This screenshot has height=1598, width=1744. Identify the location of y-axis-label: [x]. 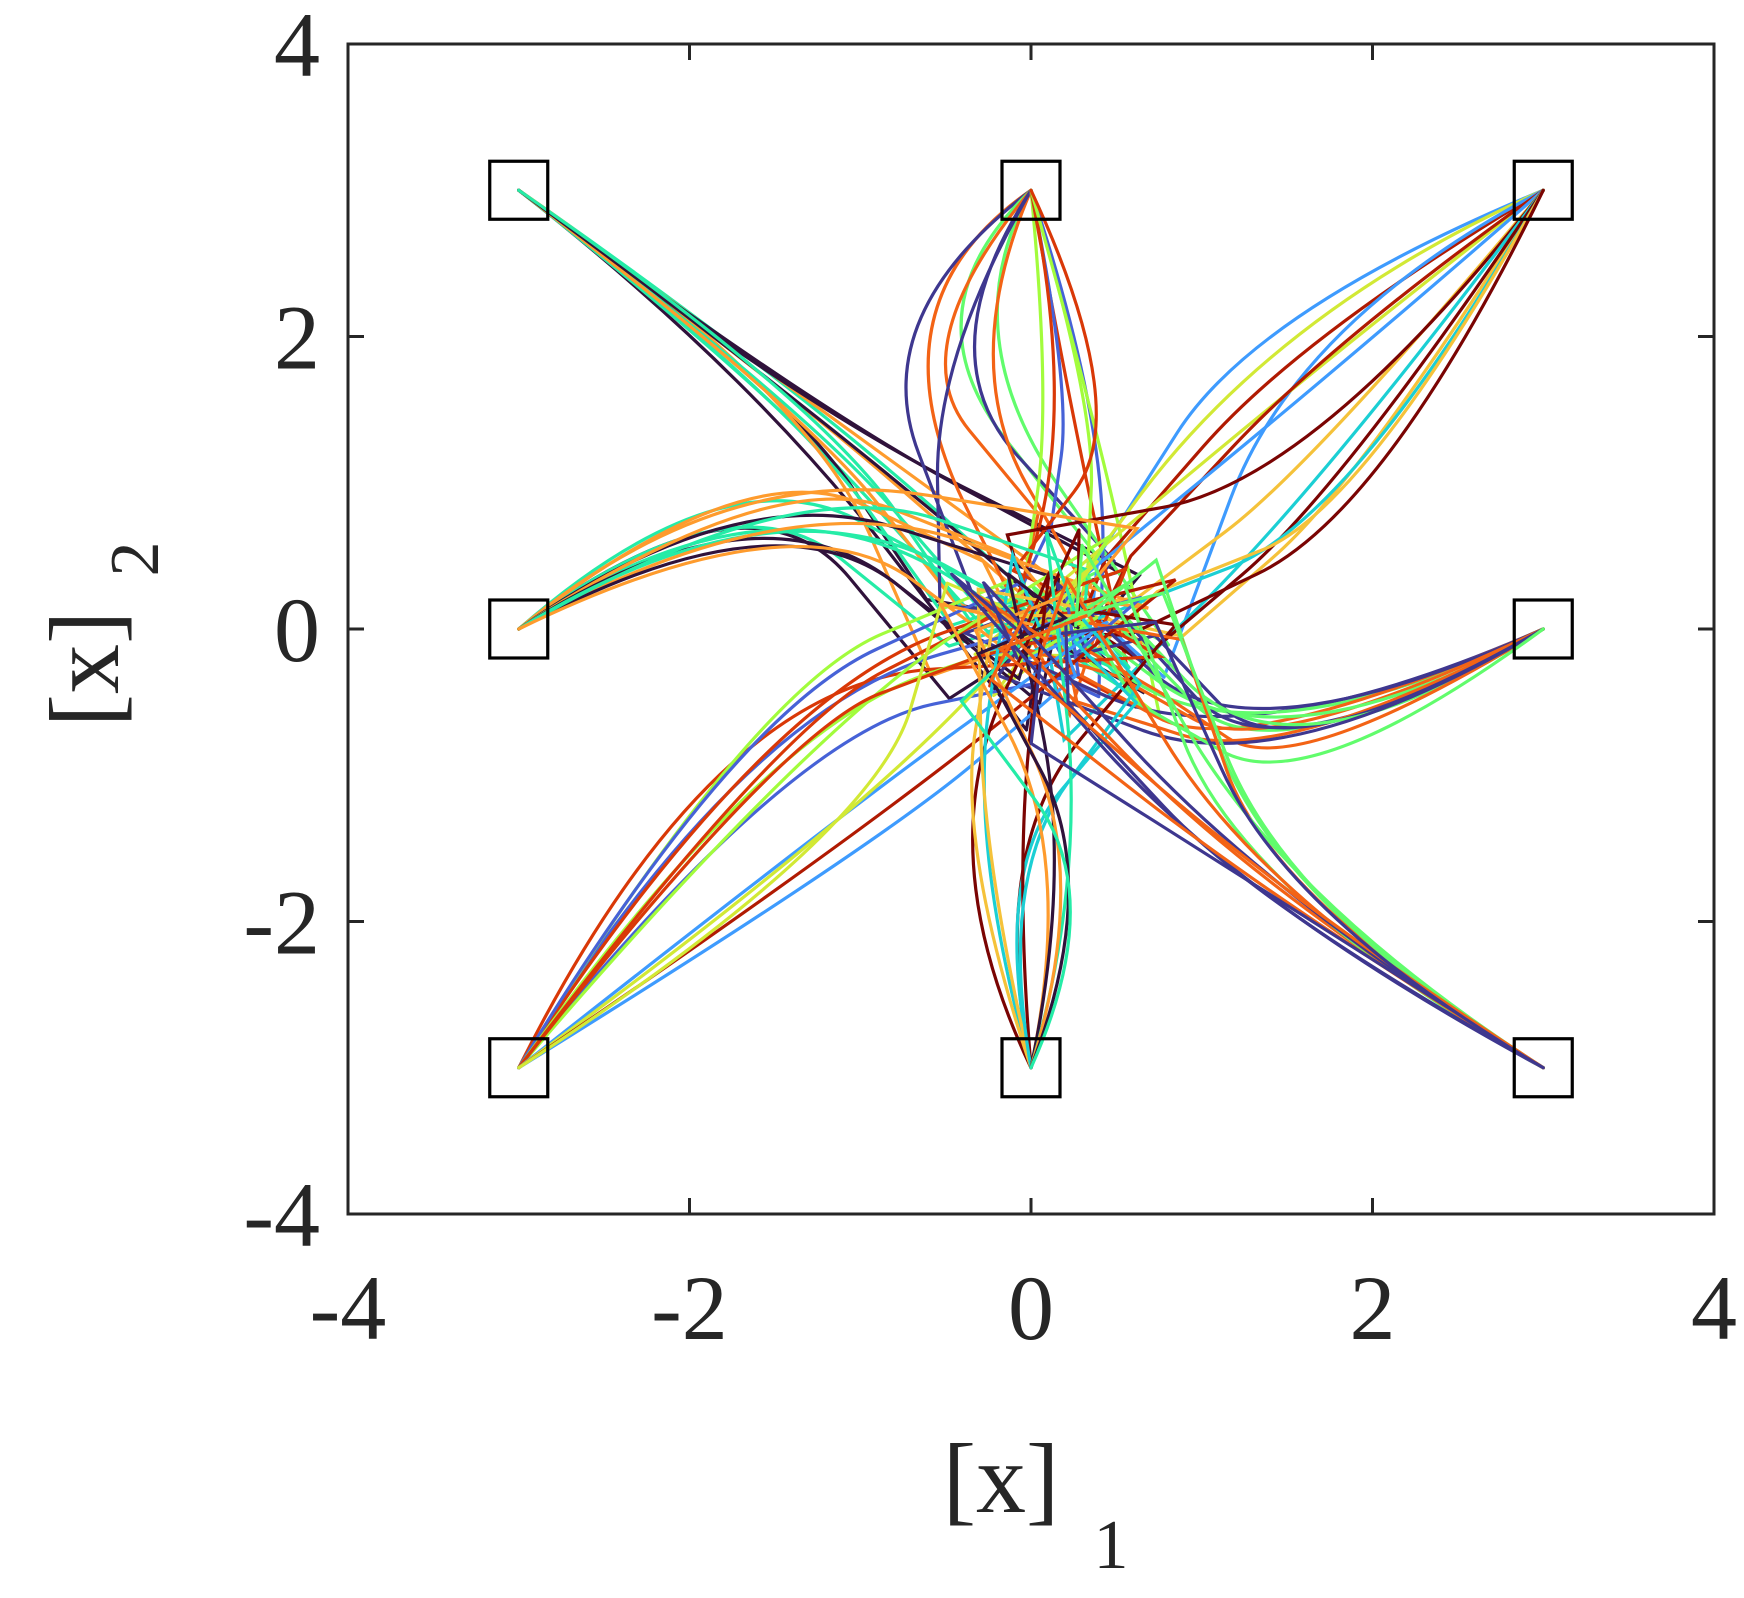
(84, 669).